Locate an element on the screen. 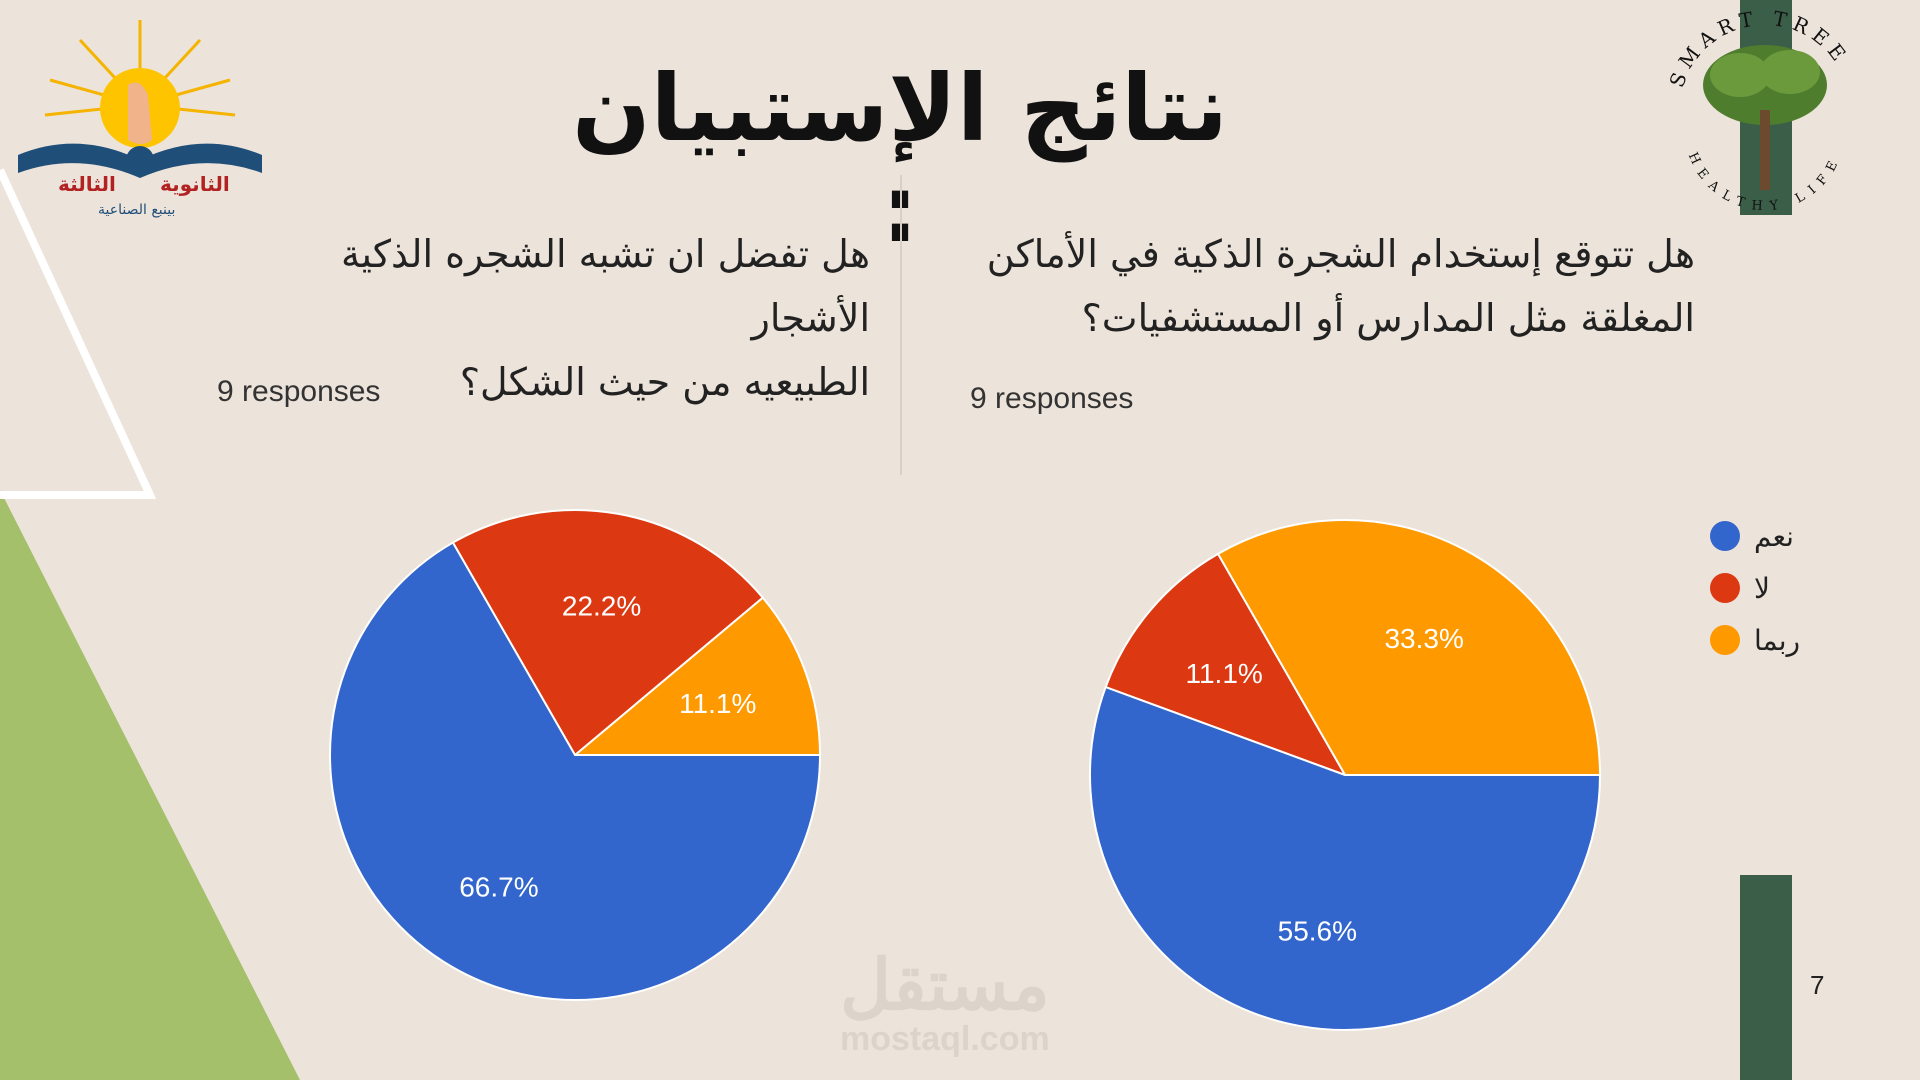  sun-book-emblem is located at coordinates (140, 99).